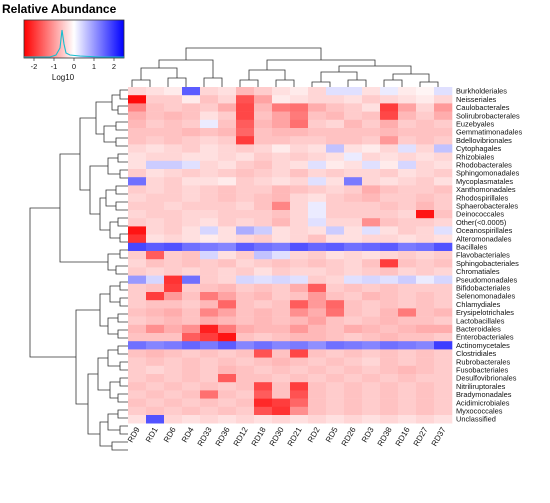 The width and height of the screenshot is (550, 503). I want to click on color-key-bar, so click(74, 39).